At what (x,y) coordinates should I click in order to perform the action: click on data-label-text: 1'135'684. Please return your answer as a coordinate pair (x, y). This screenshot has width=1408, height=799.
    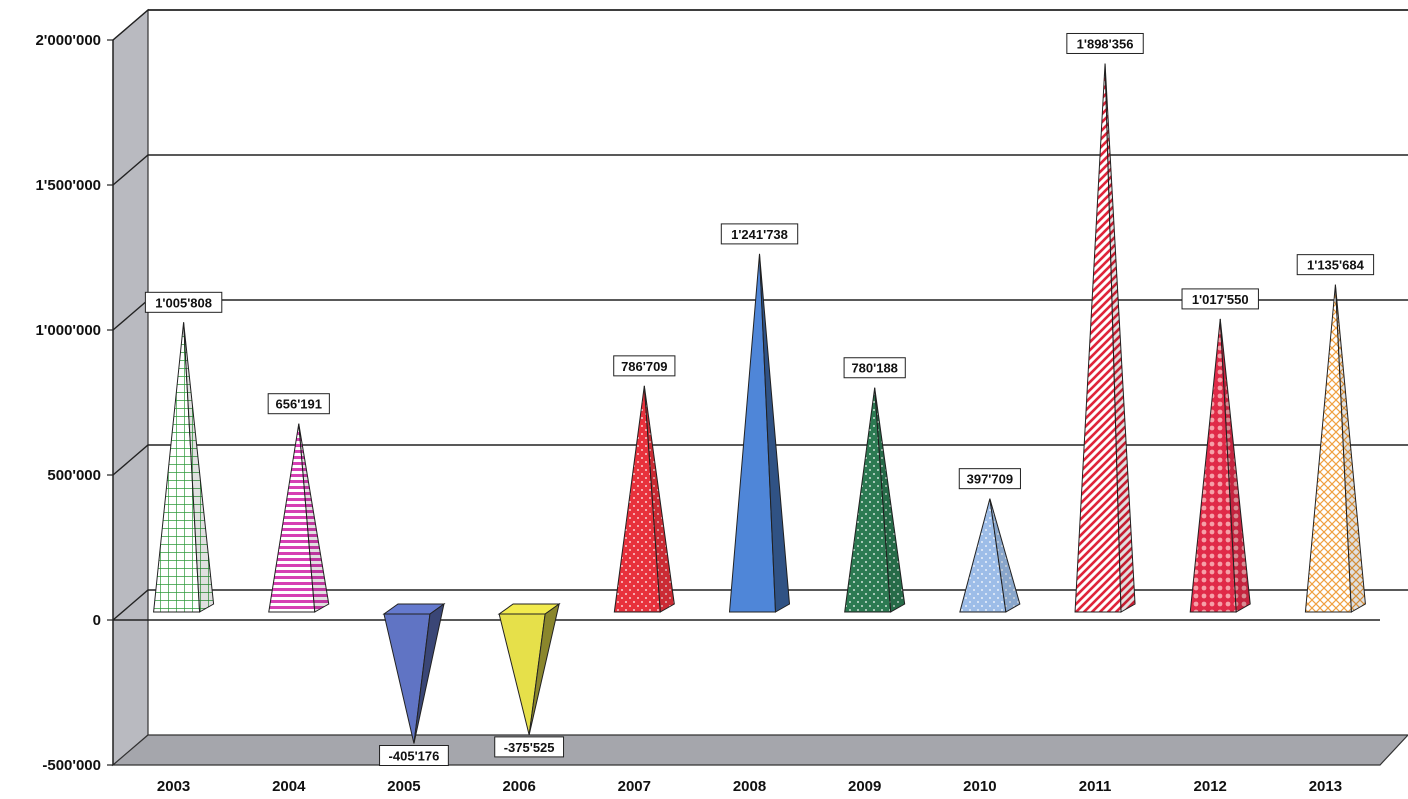
    Looking at the image, I should click on (1336, 265).